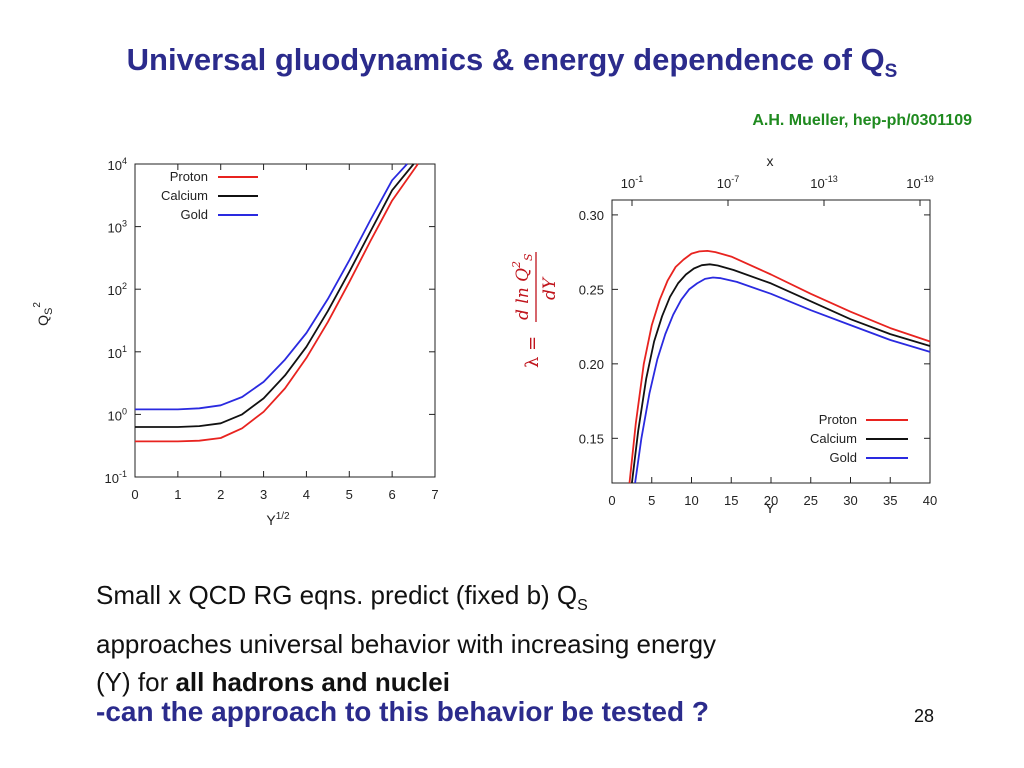  I want to click on chart1-legend-label-2: Gold, so click(194, 214).